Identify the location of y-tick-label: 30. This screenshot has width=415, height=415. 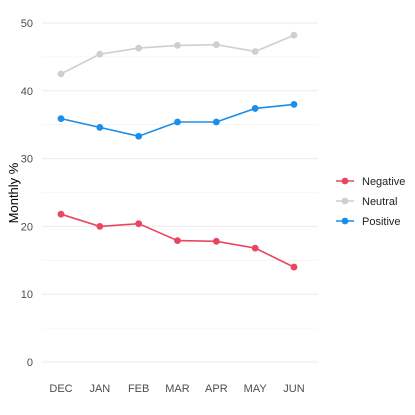
(27, 160).